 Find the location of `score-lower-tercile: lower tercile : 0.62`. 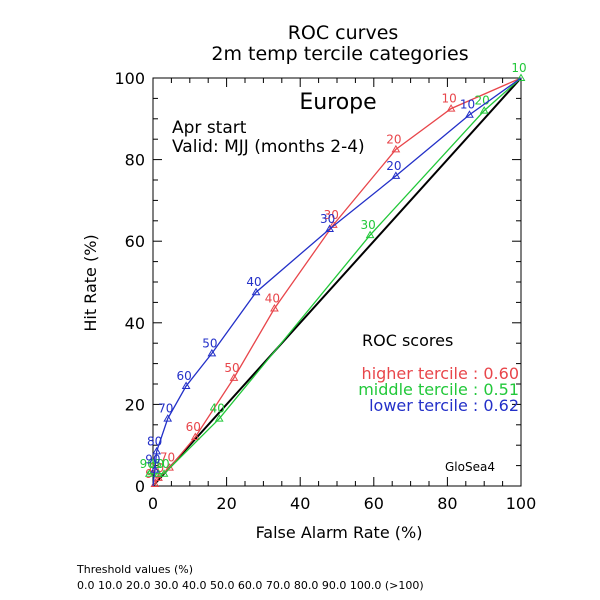

score-lower-tercile: lower tercile : 0.62 is located at coordinates (444, 405).